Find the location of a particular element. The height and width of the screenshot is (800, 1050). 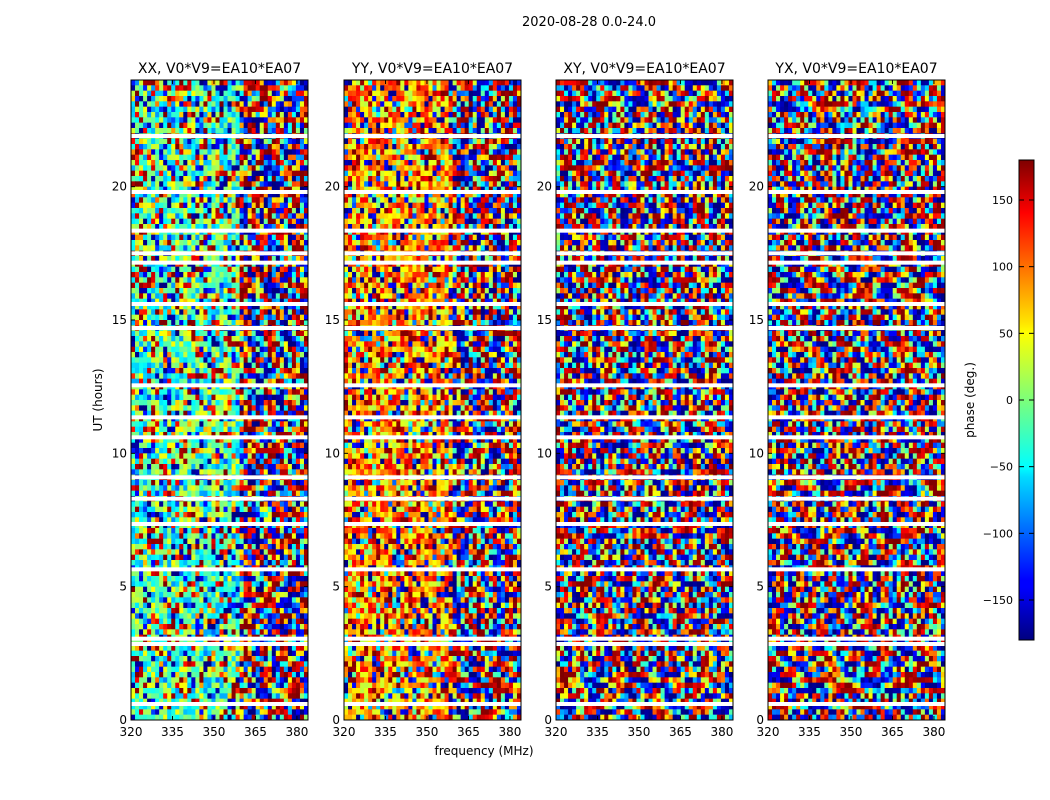

colorbar-label: phase (deg.) is located at coordinates (970, 400).